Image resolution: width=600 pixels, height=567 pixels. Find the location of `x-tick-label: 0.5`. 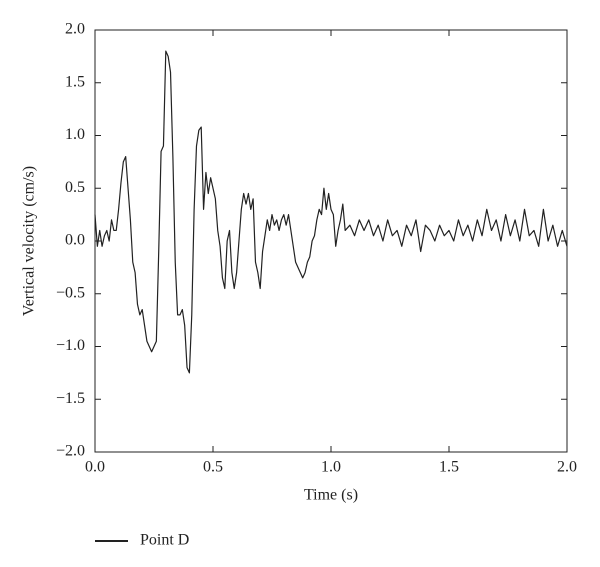

x-tick-label: 0.5 is located at coordinates (213, 467).